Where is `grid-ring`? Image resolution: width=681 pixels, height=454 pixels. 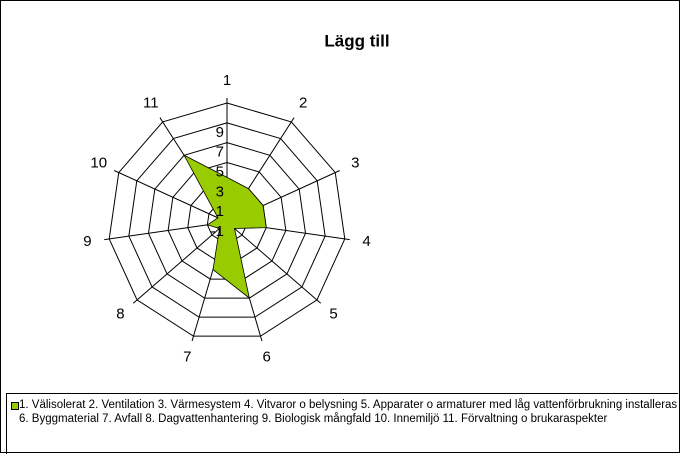 grid-ring is located at coordinates (227, 220).